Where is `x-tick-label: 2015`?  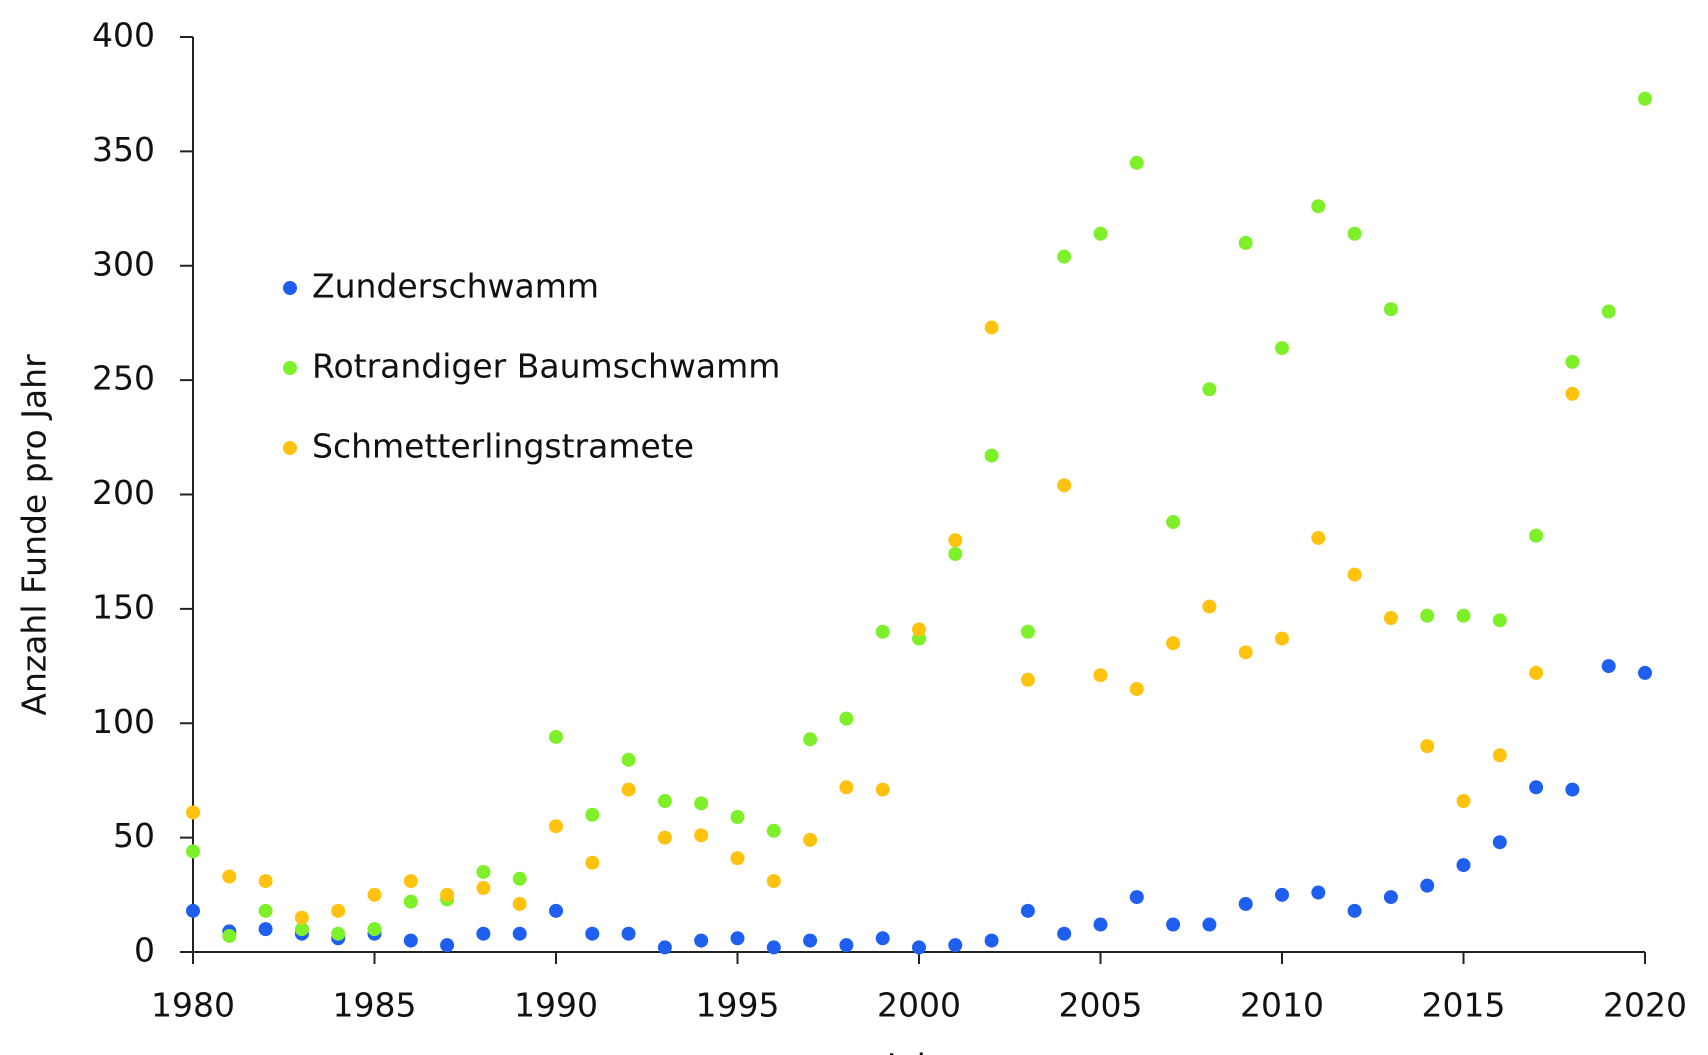
x-tick-label: 2015 is located at coordinates (1464, 1005).